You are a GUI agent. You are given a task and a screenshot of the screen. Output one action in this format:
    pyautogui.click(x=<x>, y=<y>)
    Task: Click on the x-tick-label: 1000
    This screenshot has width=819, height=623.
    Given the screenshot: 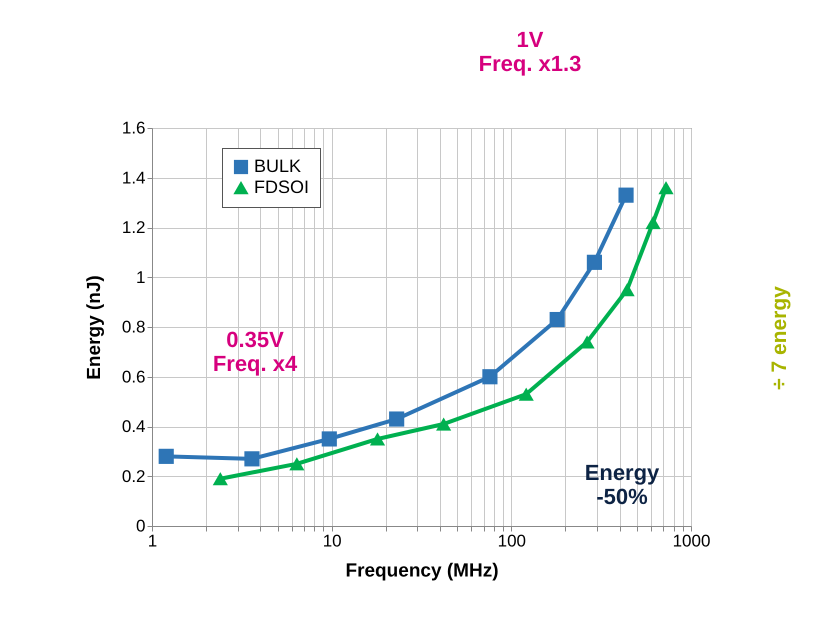 What is the action you would take?
    pyautogui.click(x=691, y=541)
    